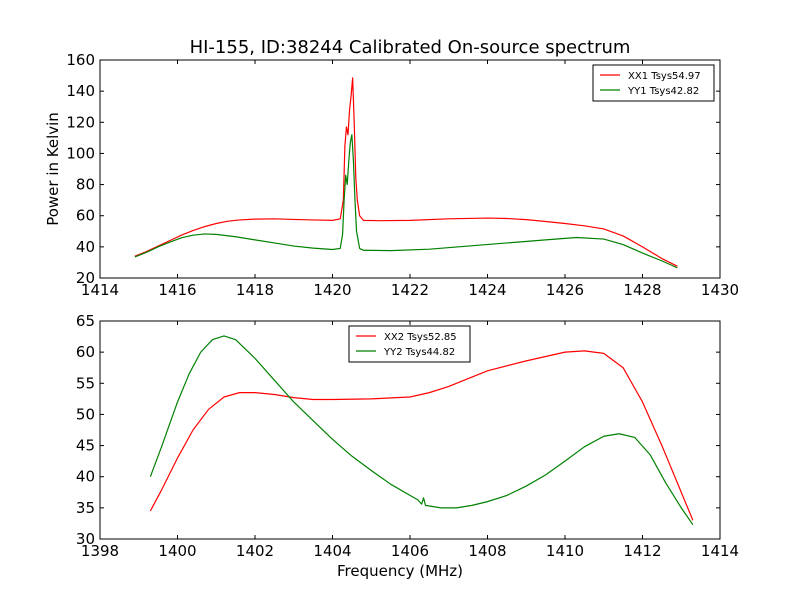 The width and height of the screenshot is (800, 600). I want to click on x-tick-label: 1406, so click(410, 551).